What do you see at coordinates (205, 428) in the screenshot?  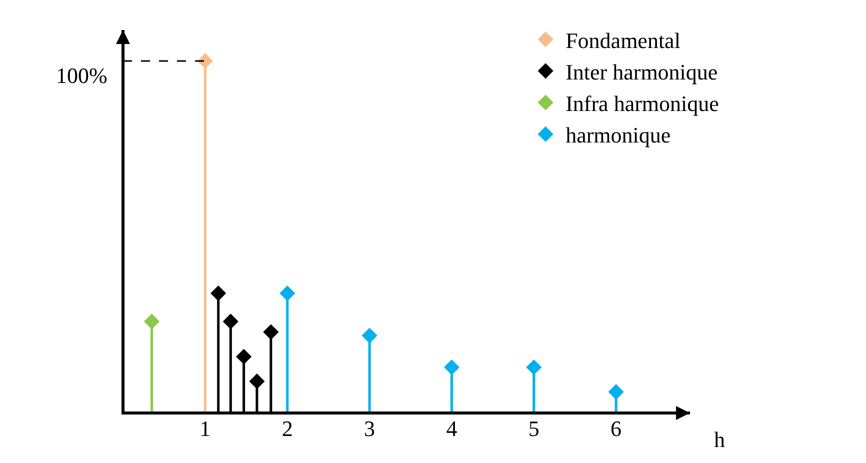 I see `x-tick-label: 1` at bounding box center [205, 428].